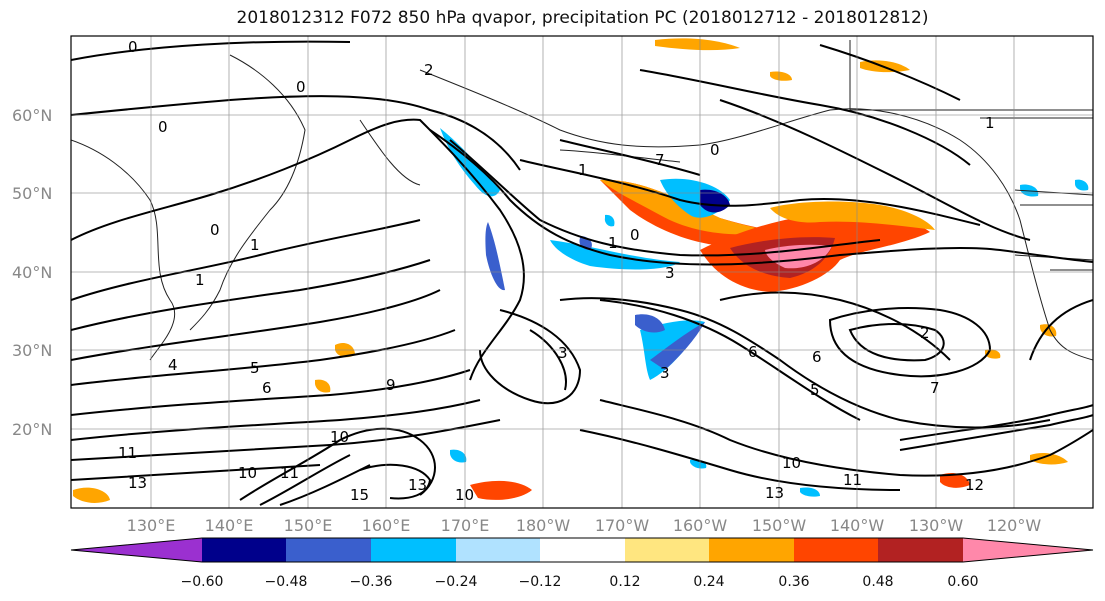  What do you see at coordinates (359, 495) in the screenshot?
I see `contour-label: 15` at bounding box center [359, 495].